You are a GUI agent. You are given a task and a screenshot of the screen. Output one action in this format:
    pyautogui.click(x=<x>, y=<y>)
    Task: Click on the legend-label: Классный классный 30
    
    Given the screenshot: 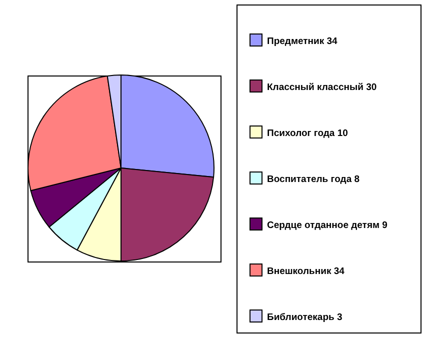 What is the action you would take?
    pyautogui.click(x=322, y=87)
    